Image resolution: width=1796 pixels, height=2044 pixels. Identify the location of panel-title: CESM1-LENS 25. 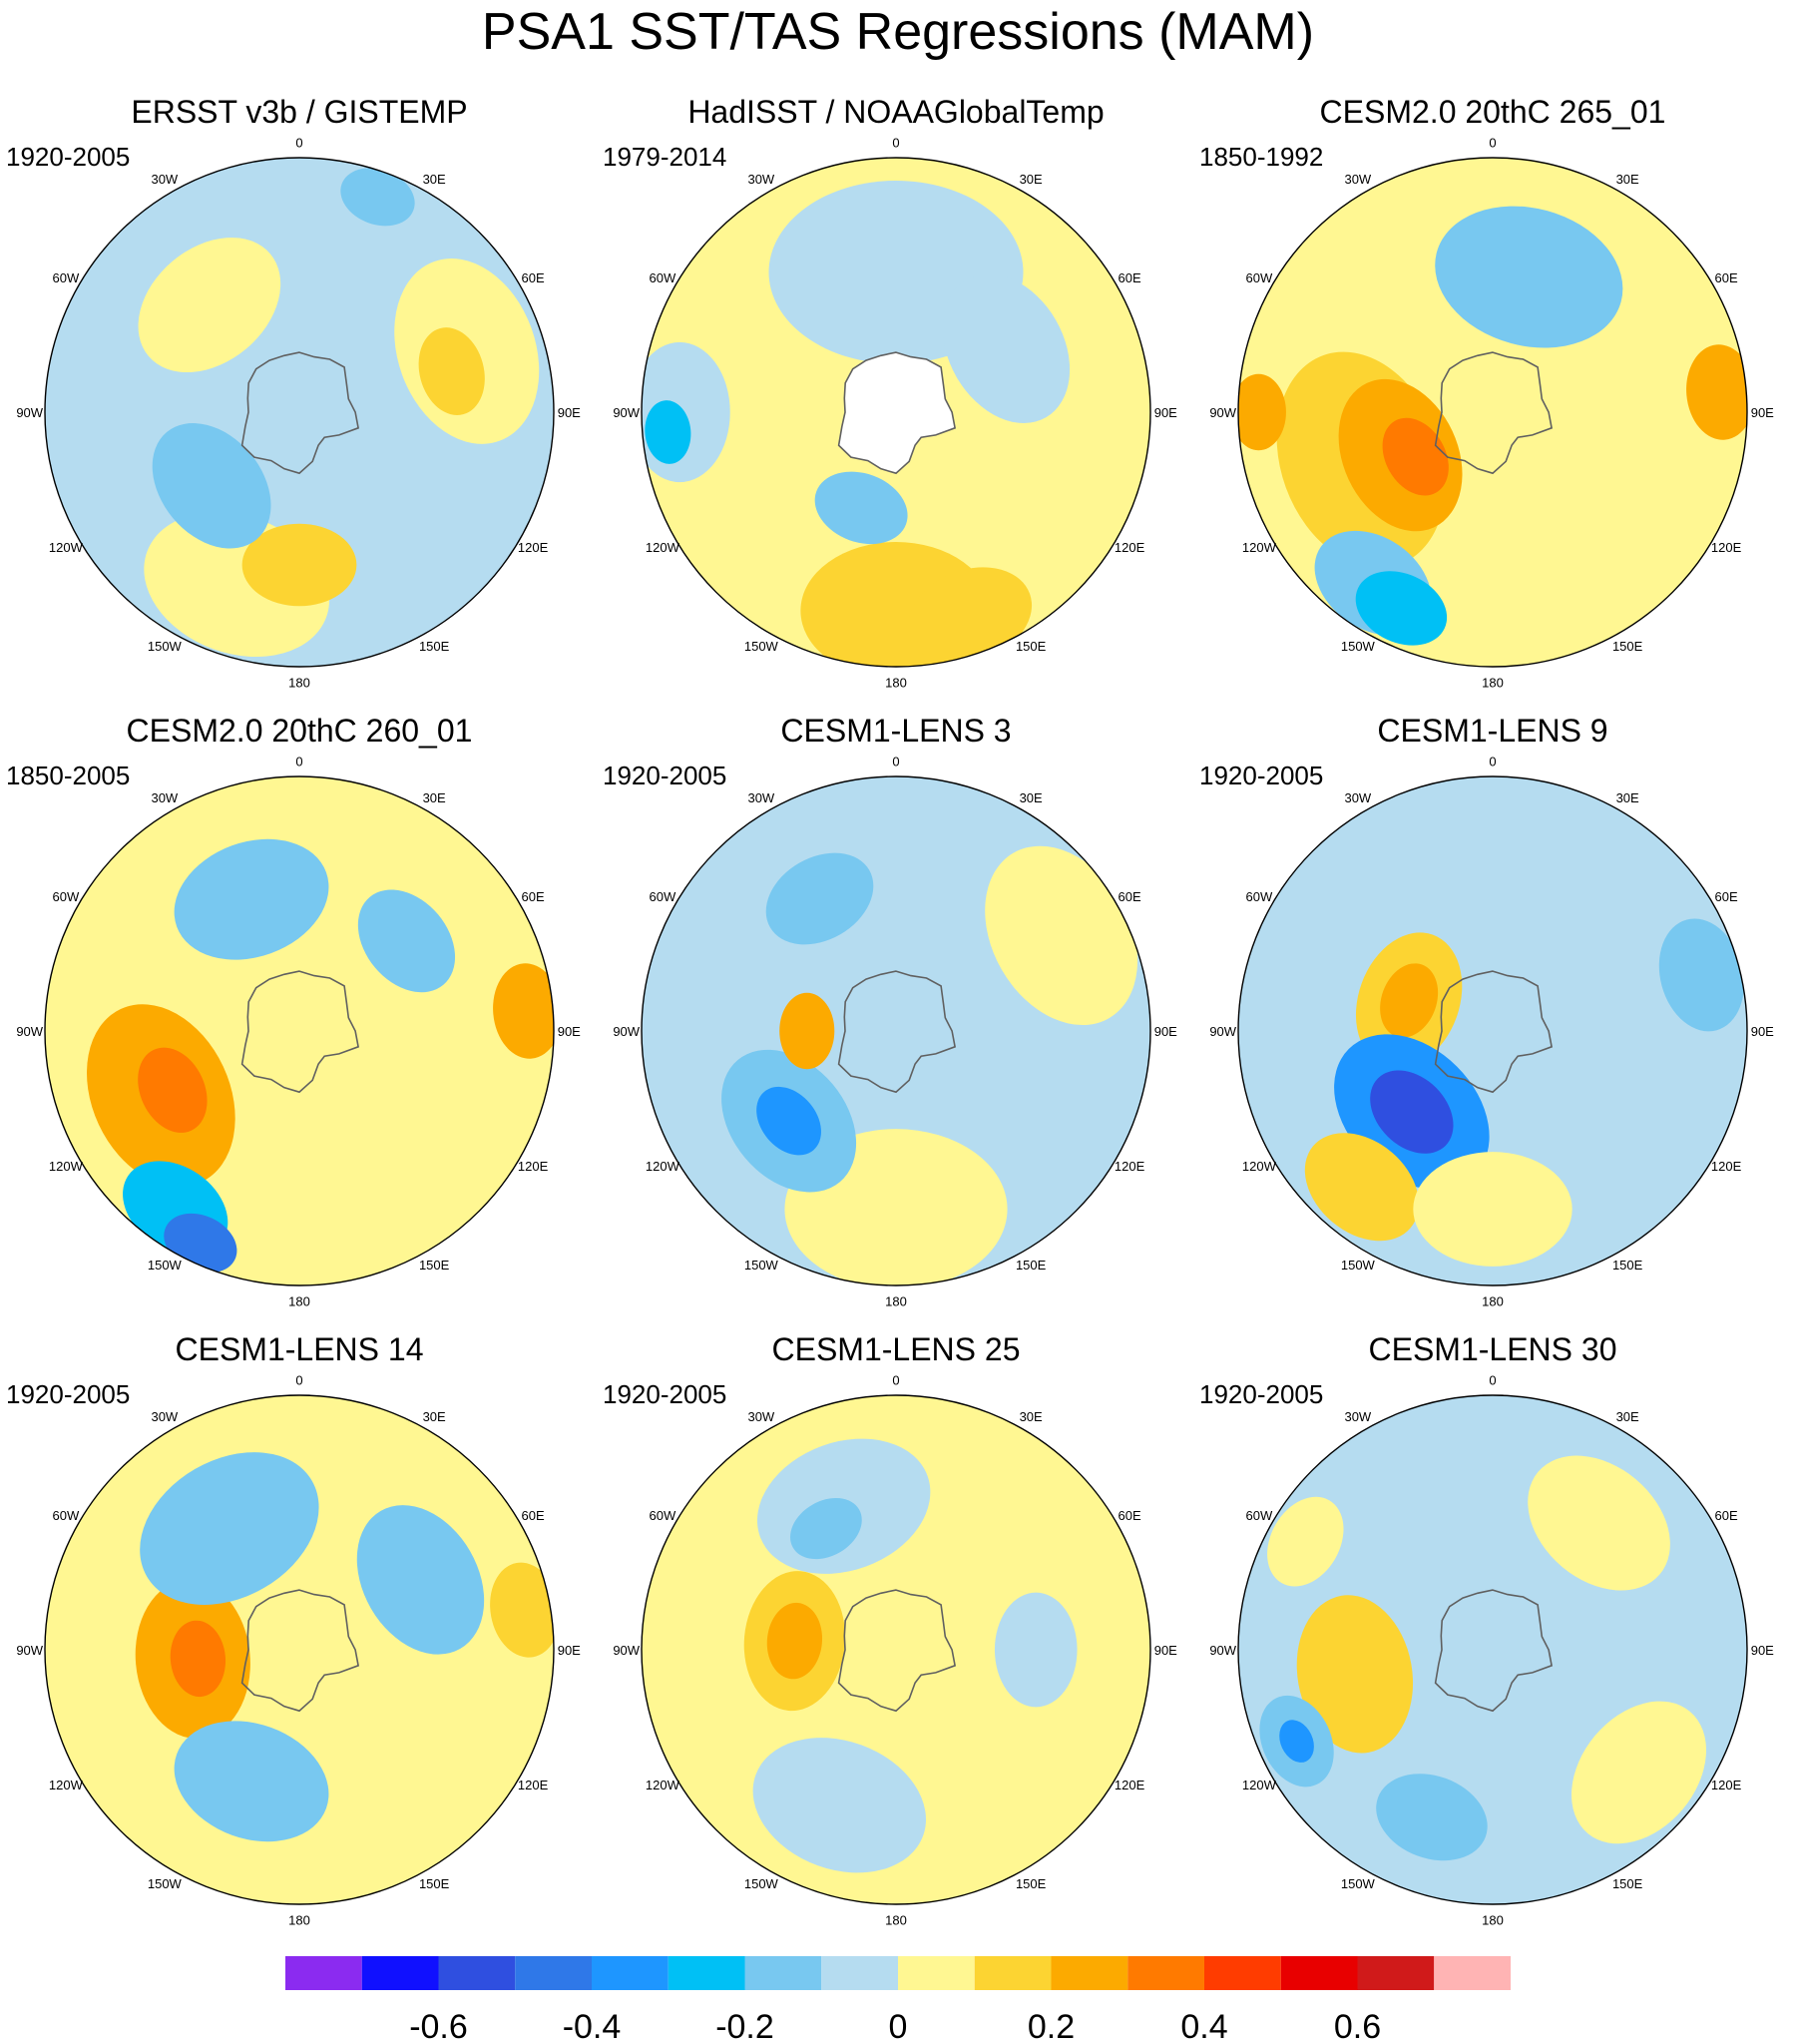
(896, 1349).